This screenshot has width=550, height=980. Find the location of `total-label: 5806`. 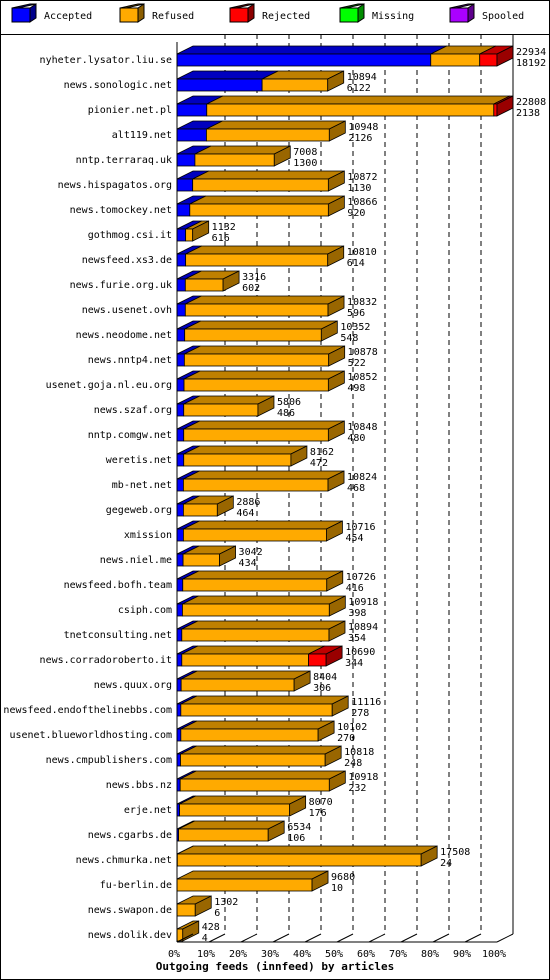

total-label: 5806 is located at coordinates (289, 402).